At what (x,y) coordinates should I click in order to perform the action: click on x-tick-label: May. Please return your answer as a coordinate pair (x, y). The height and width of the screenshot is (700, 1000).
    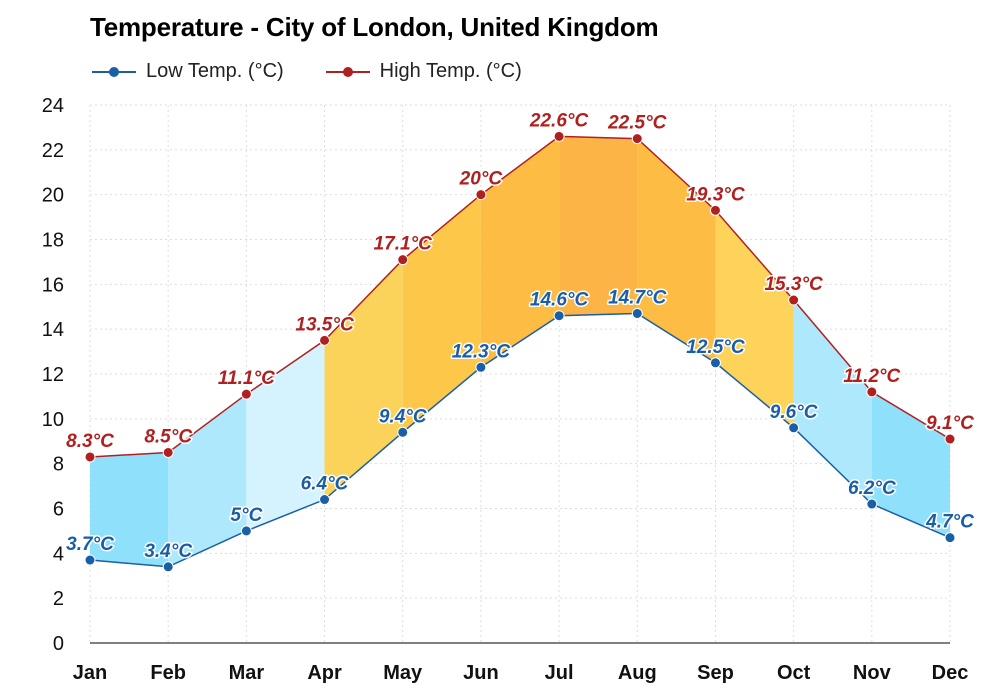
    Looking at the image, I should click on (403, 673).